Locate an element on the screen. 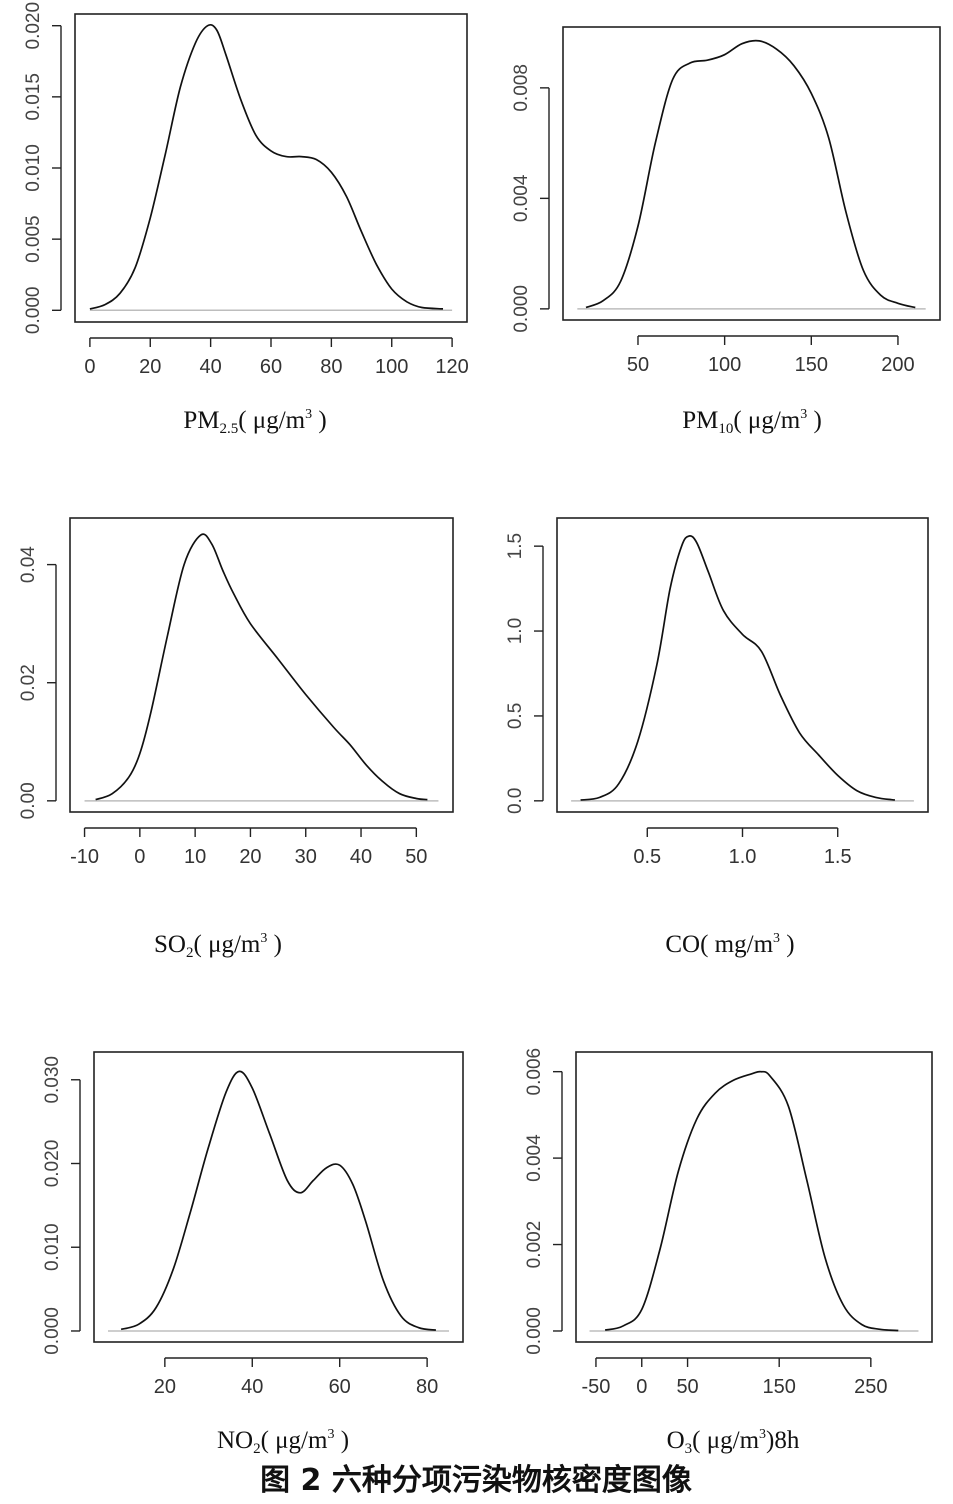 This screenshot has width=953, height=1504. y-tick-label: 0.5 is located at coordinates (515, 716).